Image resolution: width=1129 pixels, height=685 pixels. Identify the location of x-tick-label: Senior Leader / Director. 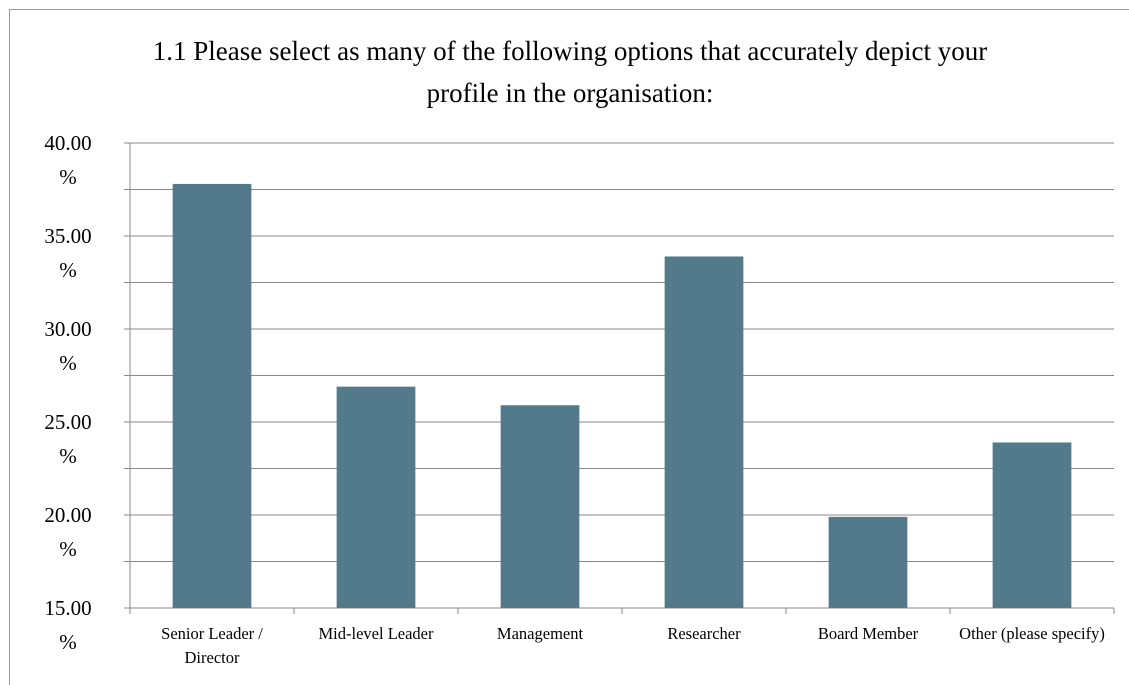
(212, 645).